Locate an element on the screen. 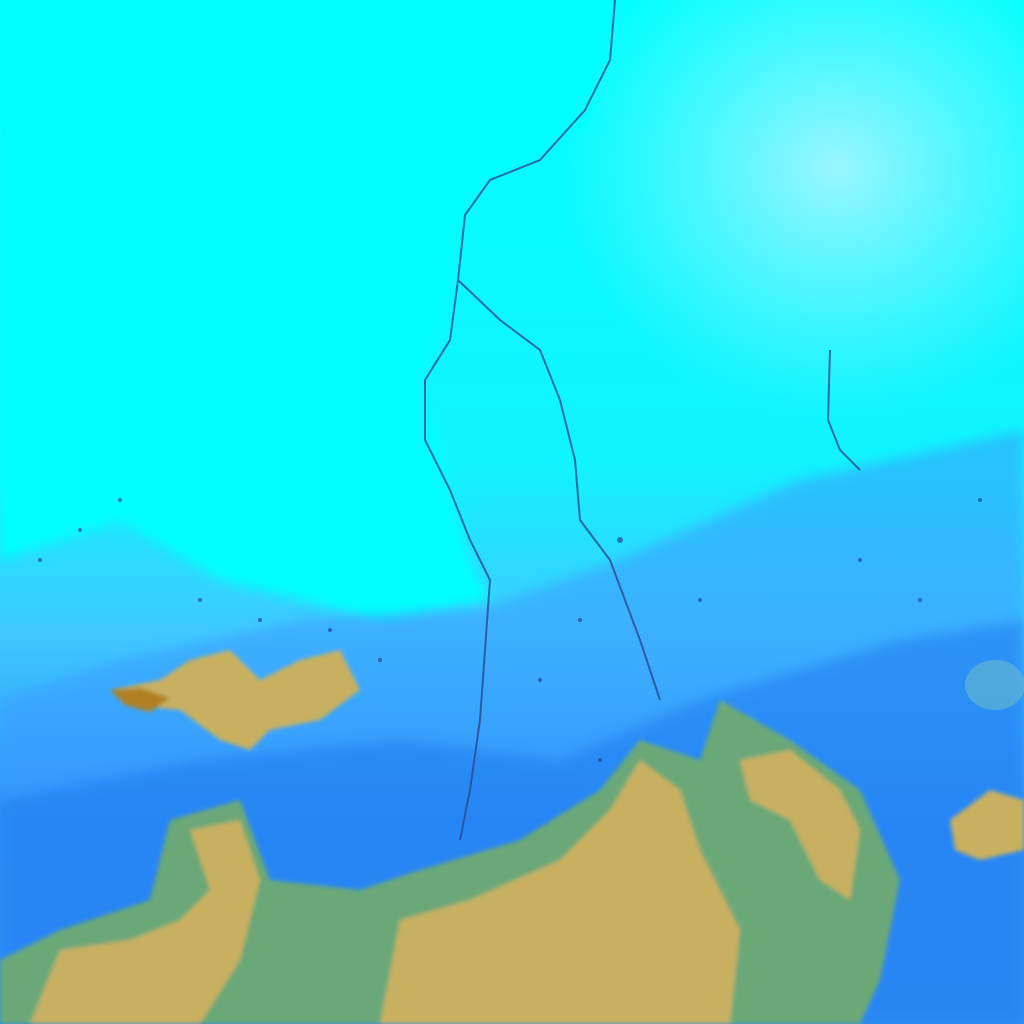  land-tan-far-east is located at coordinates (987, 825).